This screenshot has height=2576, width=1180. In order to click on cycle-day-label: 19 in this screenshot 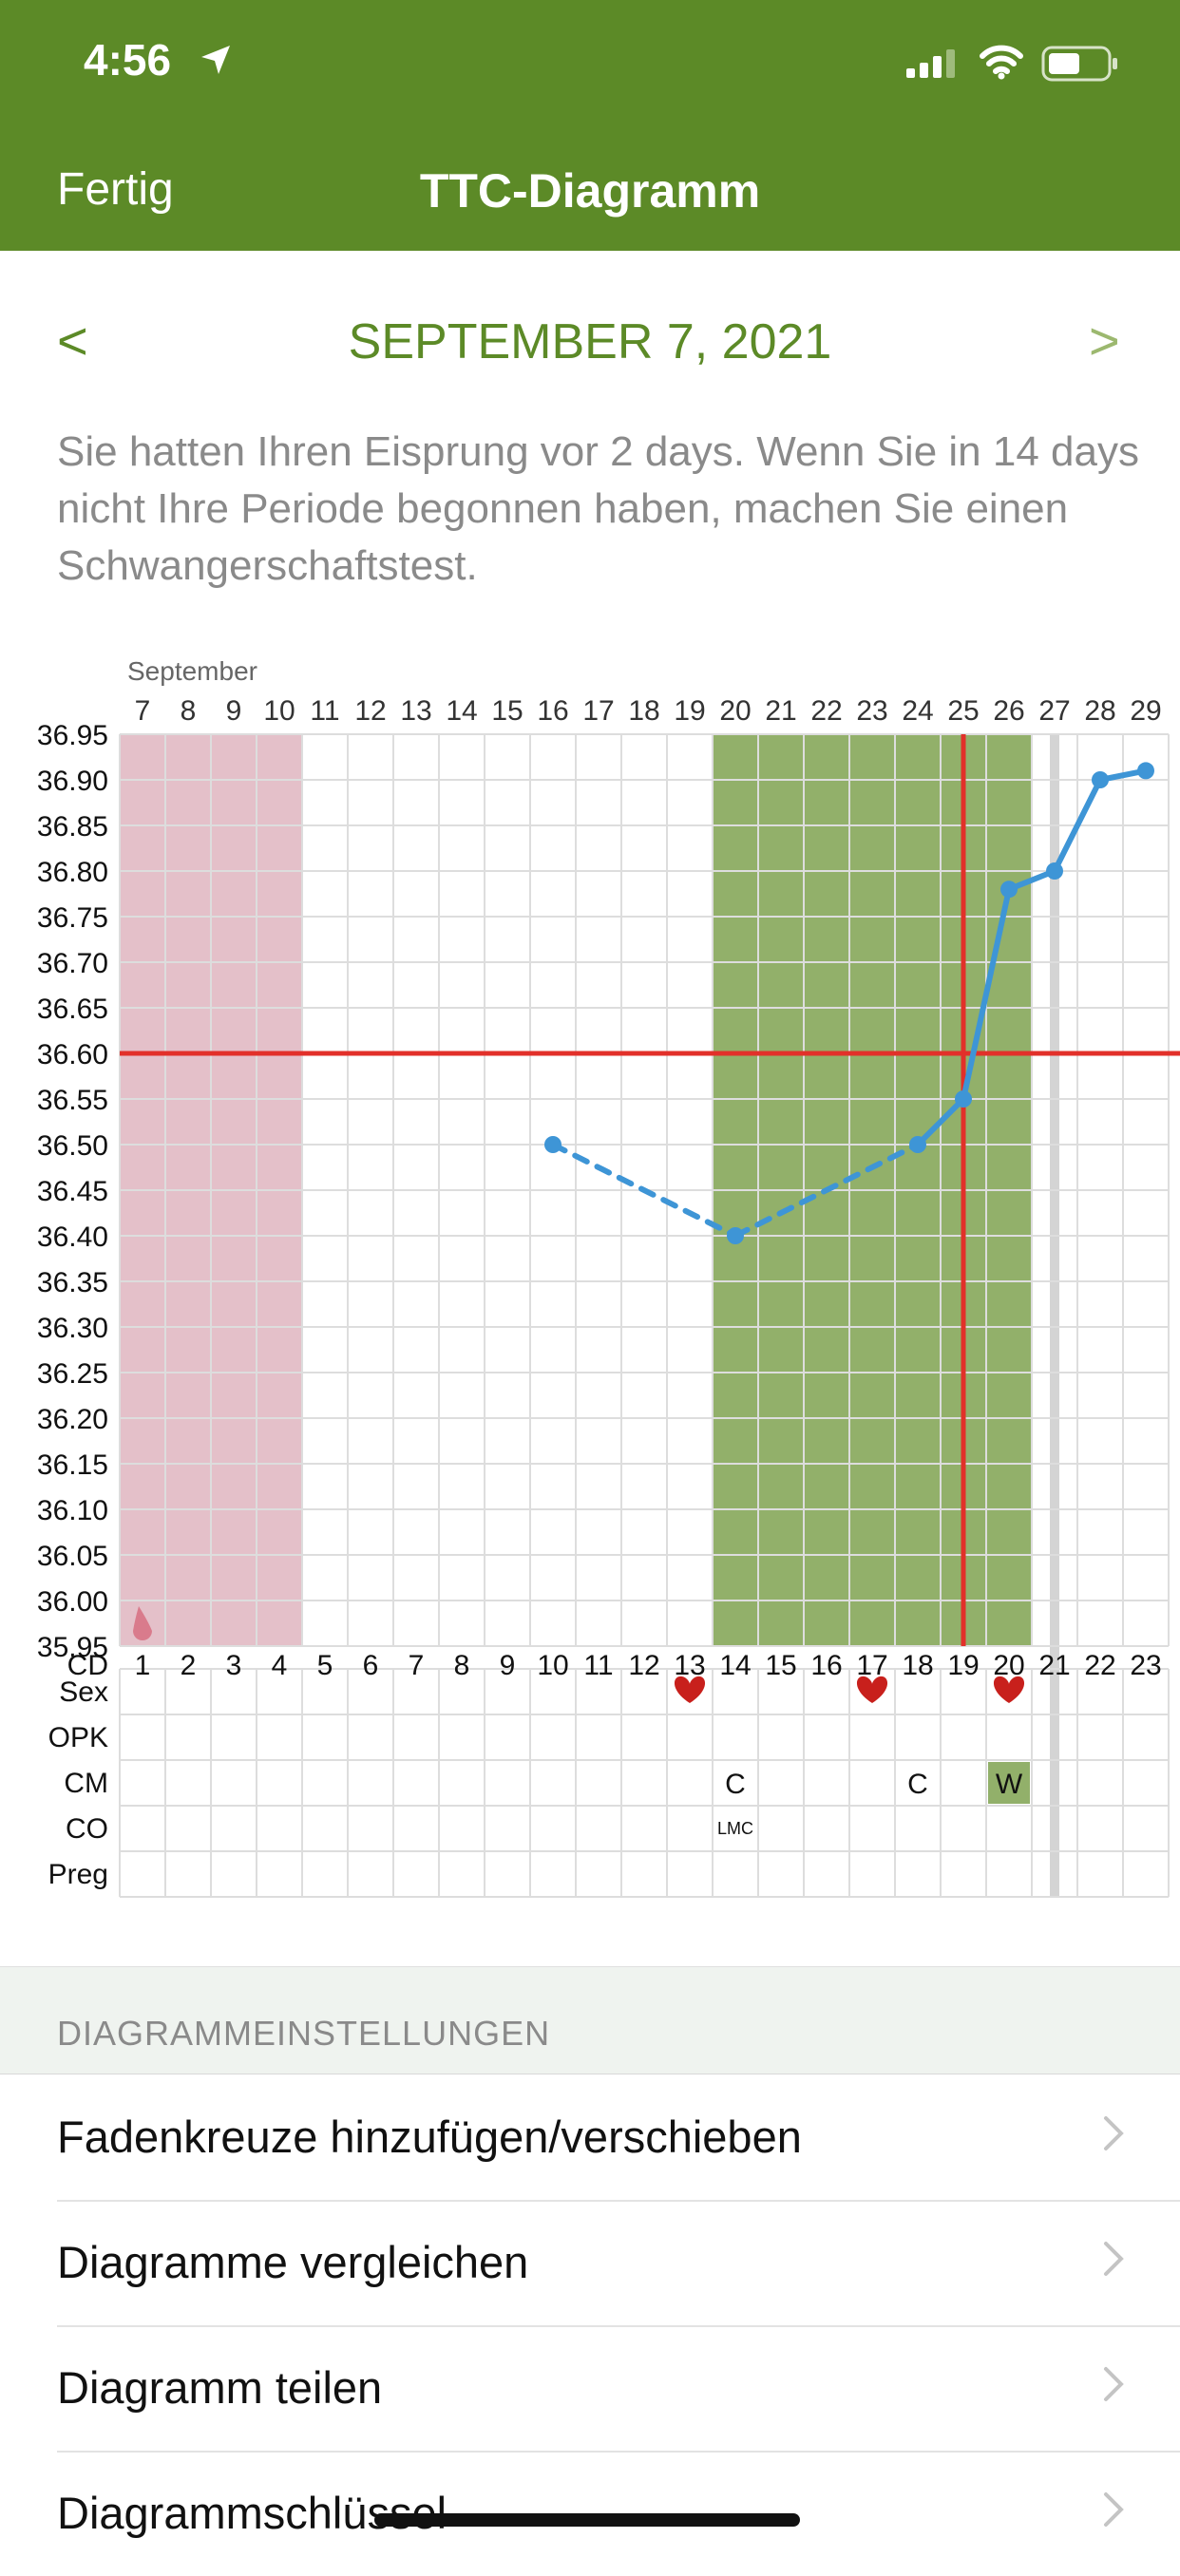, I will do `click(963, 1665)`.